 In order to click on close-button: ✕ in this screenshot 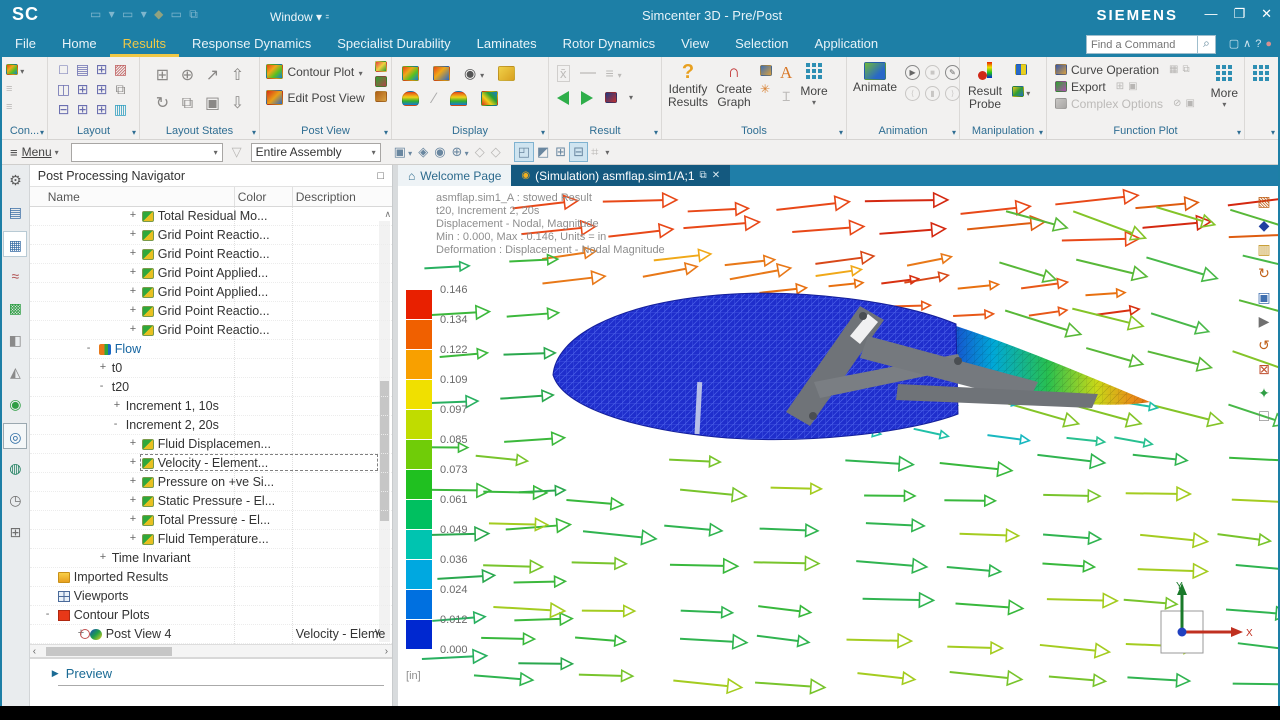, I will do `click(1266, 13)`.